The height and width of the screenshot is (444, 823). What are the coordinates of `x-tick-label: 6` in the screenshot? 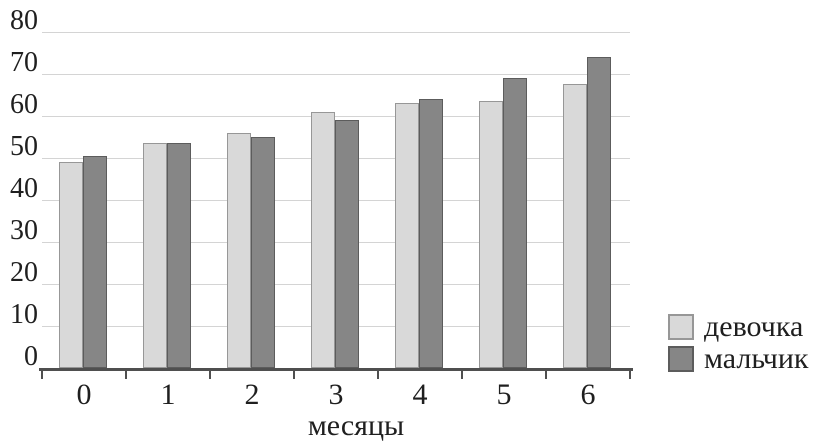 It's located at (588, 394).